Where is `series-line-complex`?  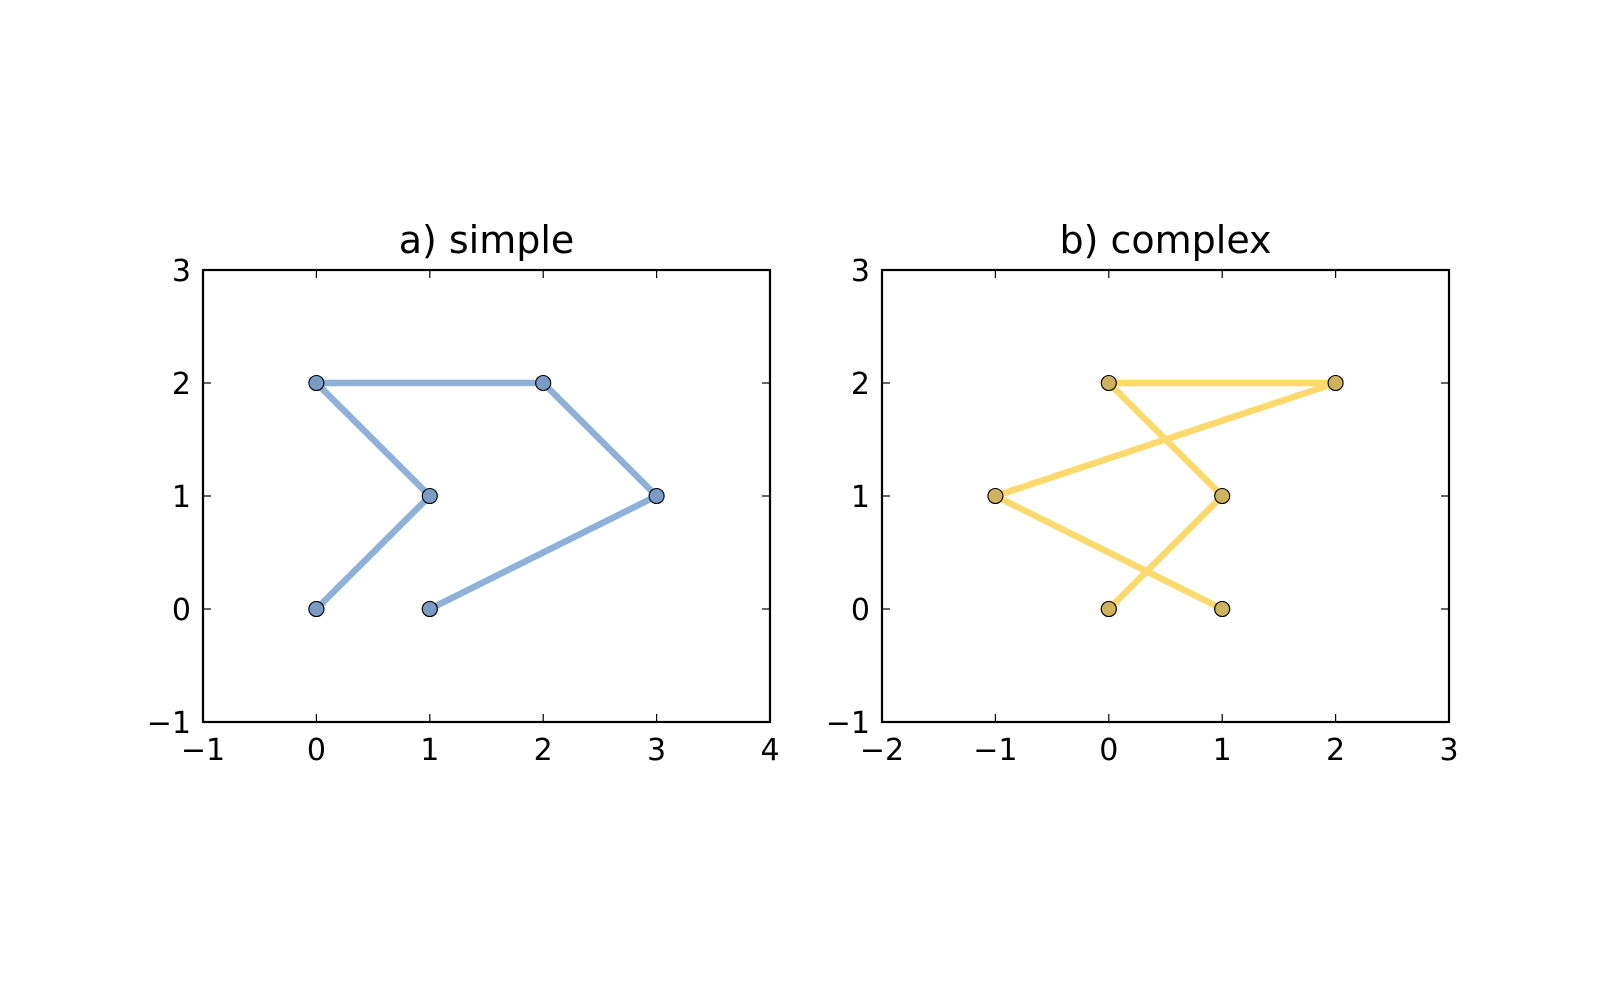
series-line-complex is located at coordinates (1165, 496).